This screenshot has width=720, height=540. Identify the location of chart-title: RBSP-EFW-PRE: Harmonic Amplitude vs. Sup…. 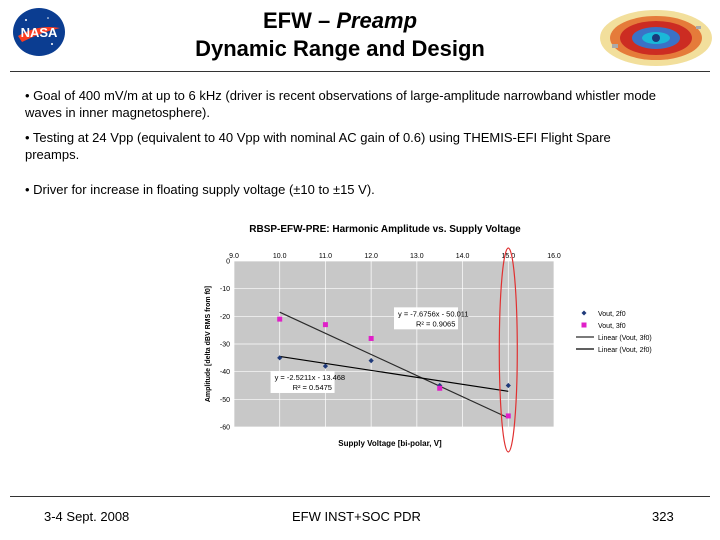
(385, 229).